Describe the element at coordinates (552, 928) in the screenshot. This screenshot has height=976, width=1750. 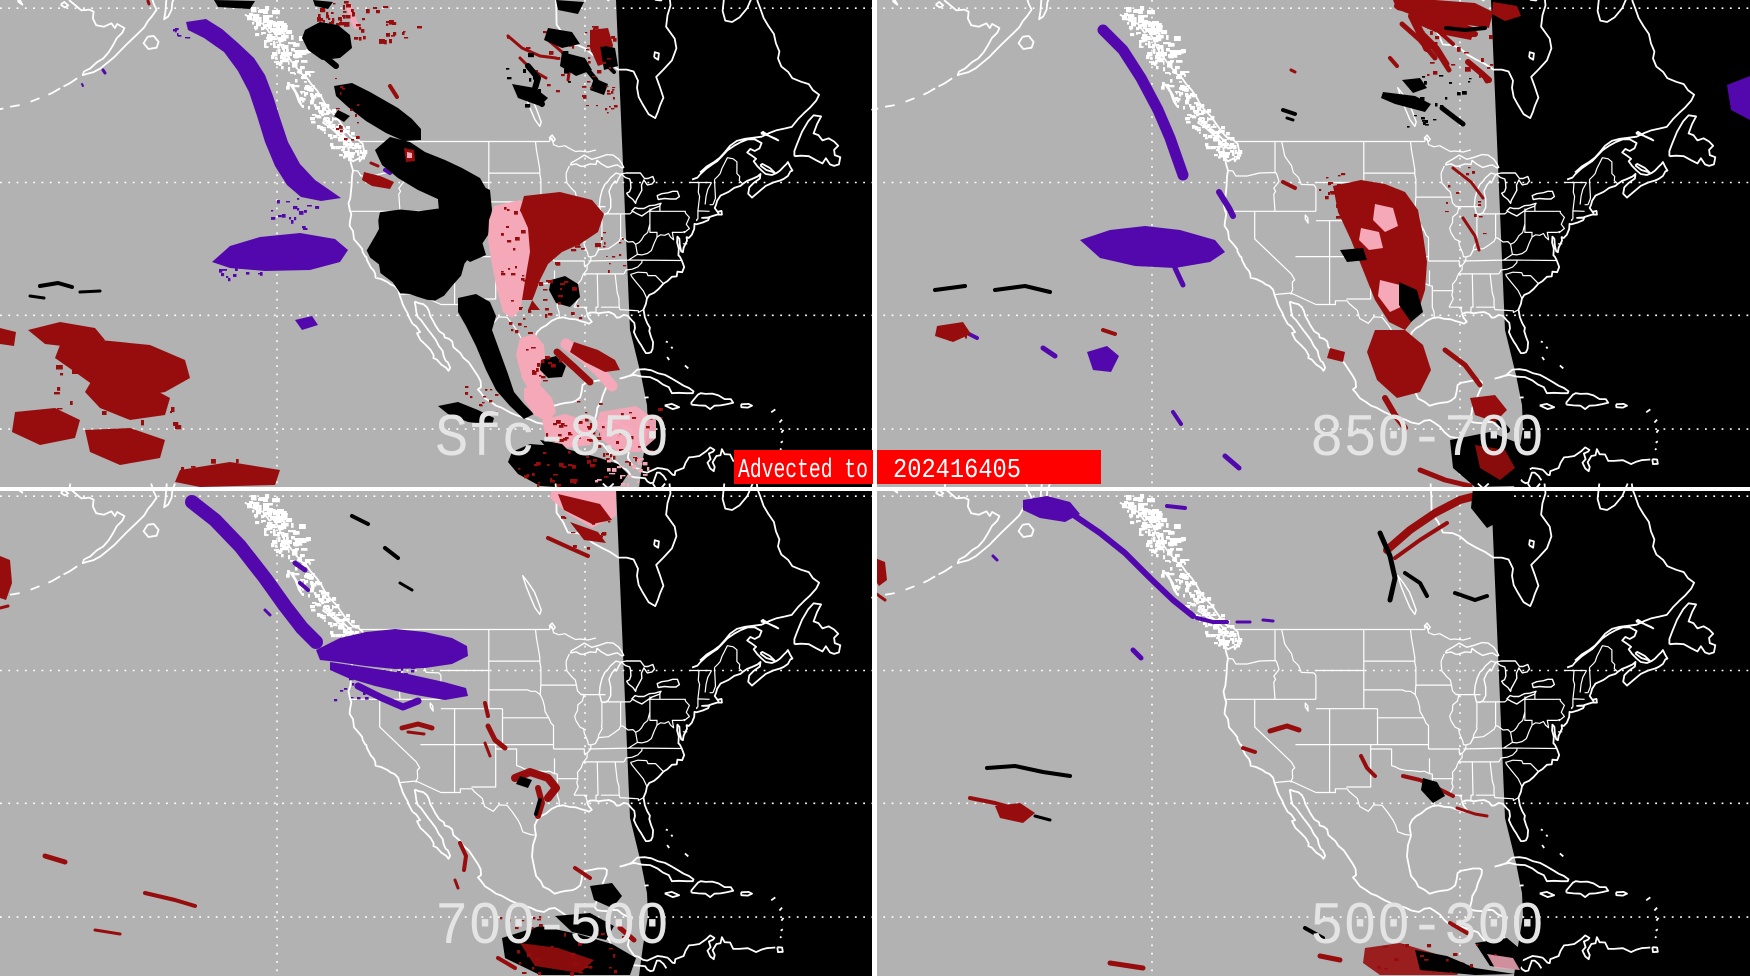
I see `svg-text: 700-500` at that location.